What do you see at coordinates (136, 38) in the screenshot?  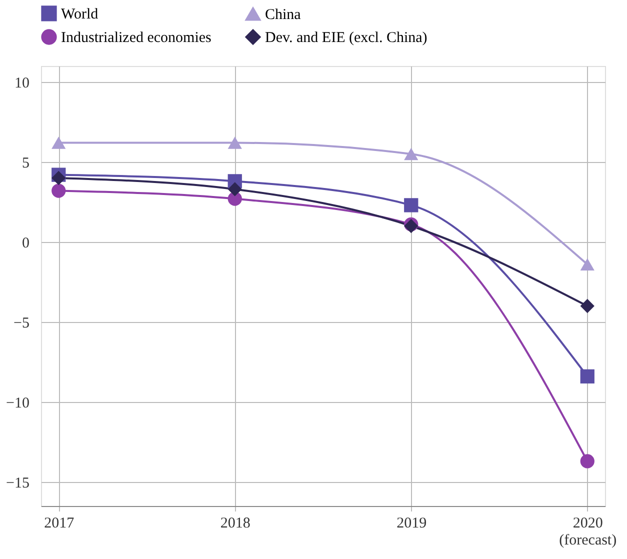 I see `legend-label: Industrialized economies` at bounding box center [136, 38].